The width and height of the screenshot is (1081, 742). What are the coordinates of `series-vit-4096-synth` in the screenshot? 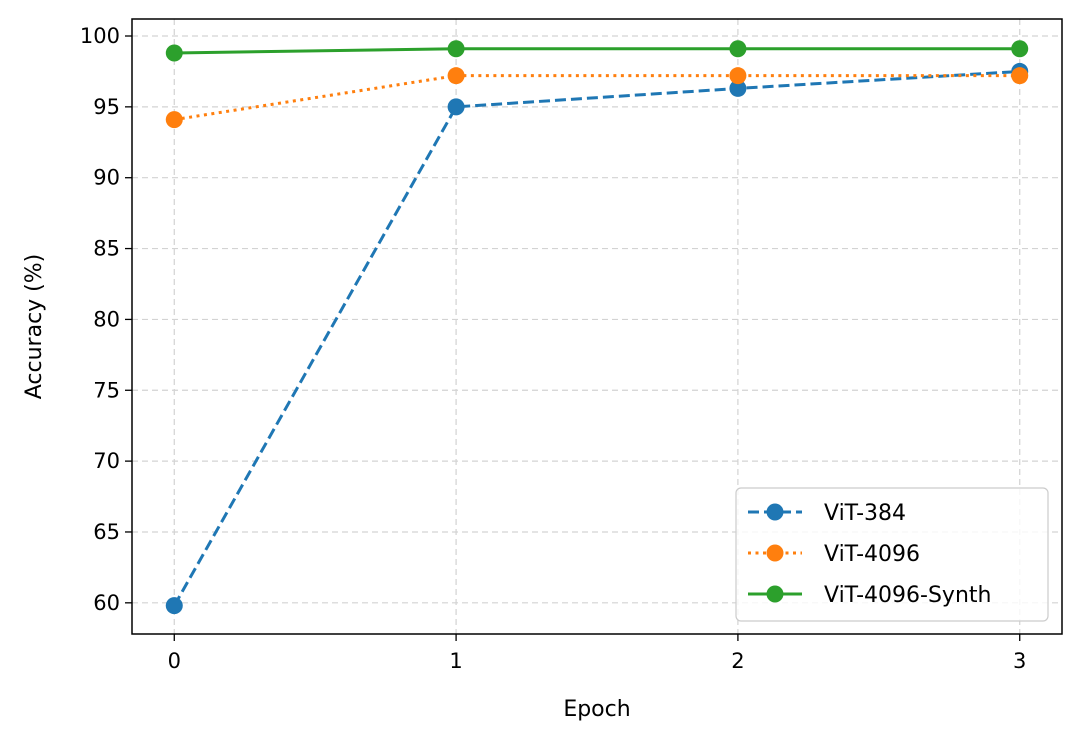 It's located at (597, 51).